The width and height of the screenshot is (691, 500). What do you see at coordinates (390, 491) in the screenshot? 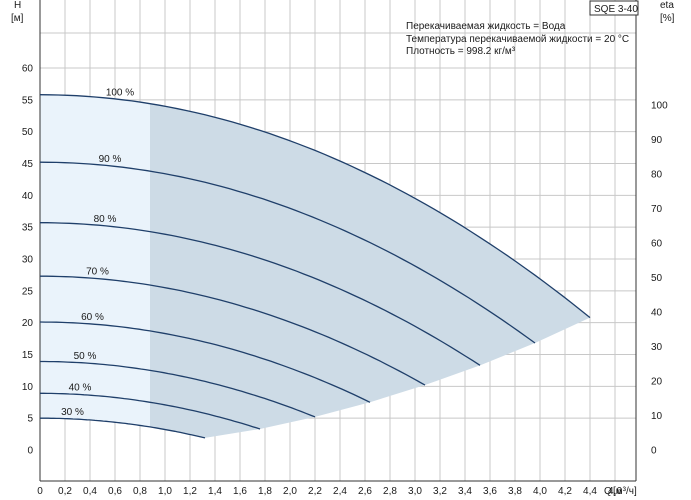
I see `x-tick-label: 2,8` at bounding box center [390, 491].